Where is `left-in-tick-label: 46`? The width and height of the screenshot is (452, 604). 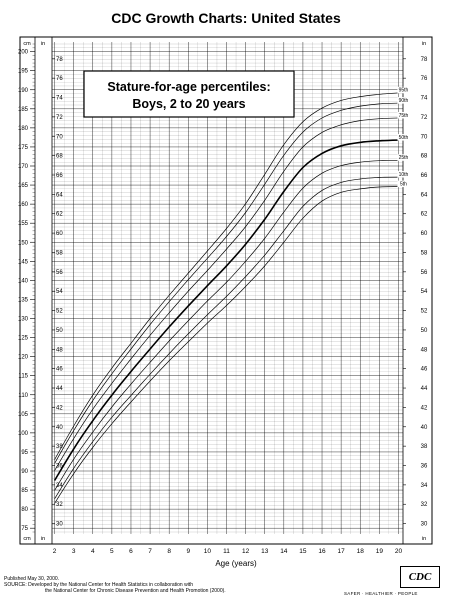 left-in-tick-label: 46 is located at coordinates (59, 370).